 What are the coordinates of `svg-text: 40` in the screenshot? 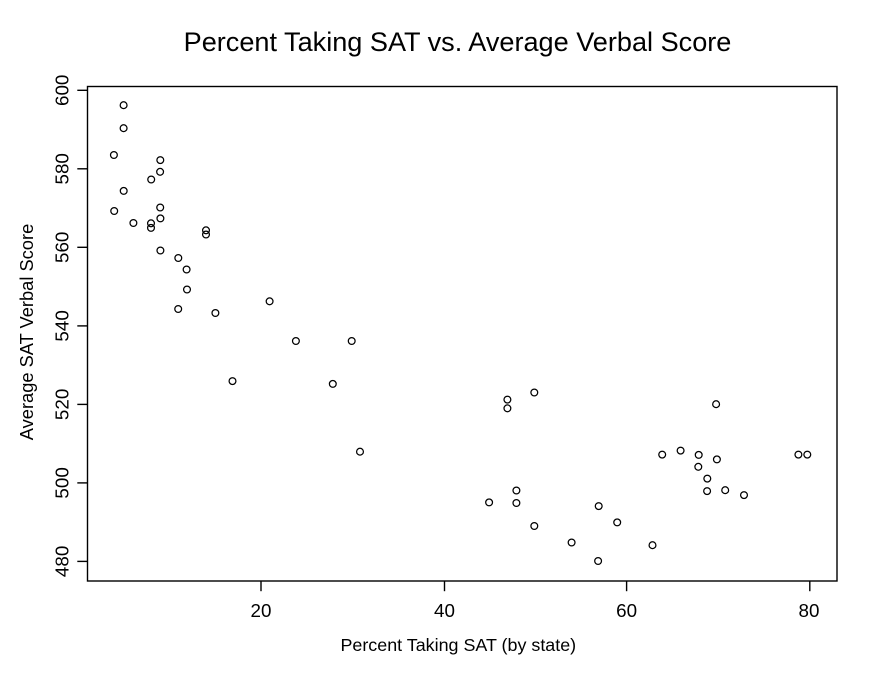 It's located at (444, 610).